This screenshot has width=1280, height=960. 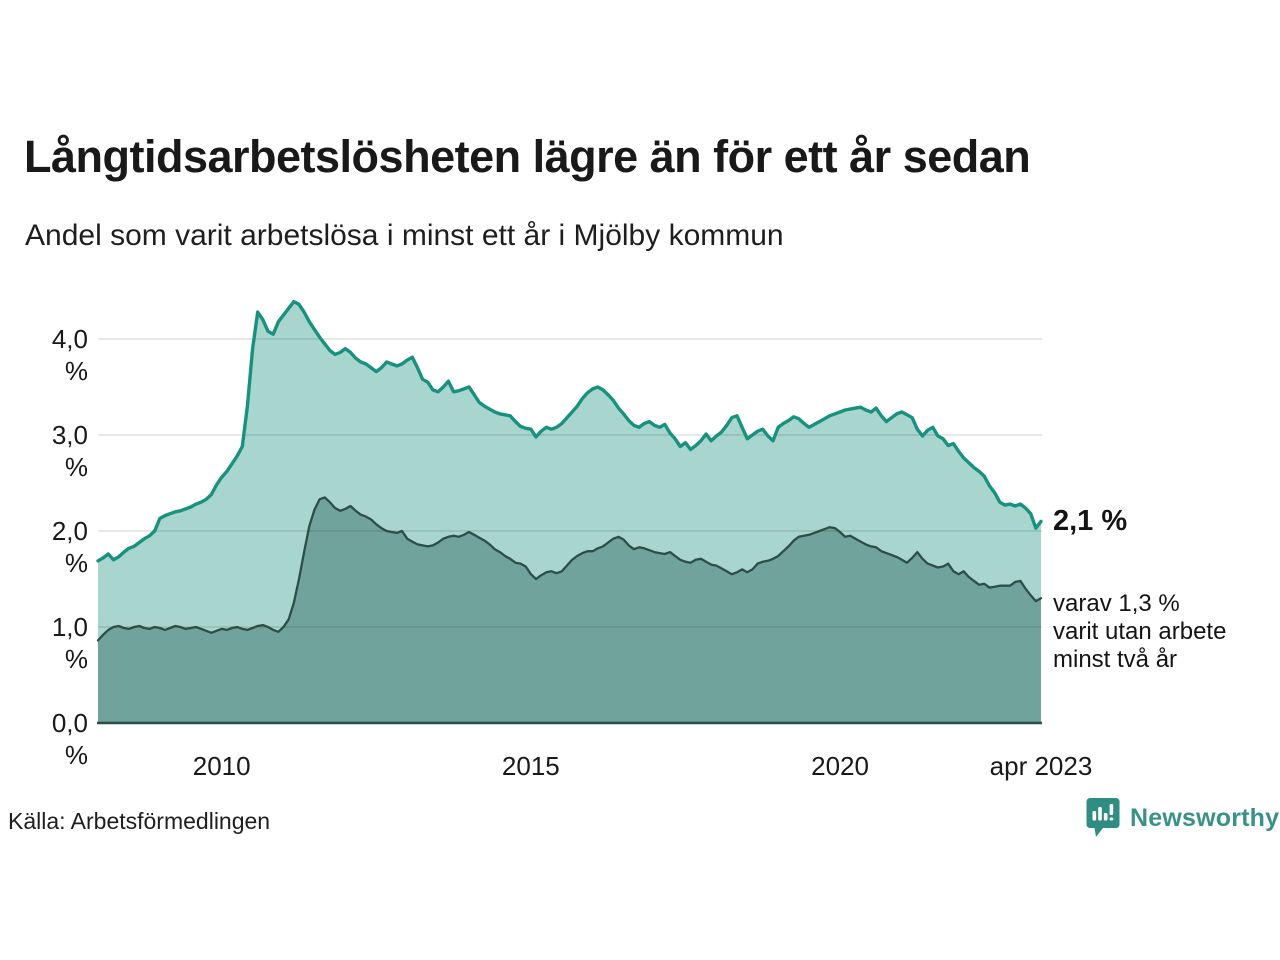 I want to click on annotation-line-2: varit utan arbete, so click(x=1140, y=631).